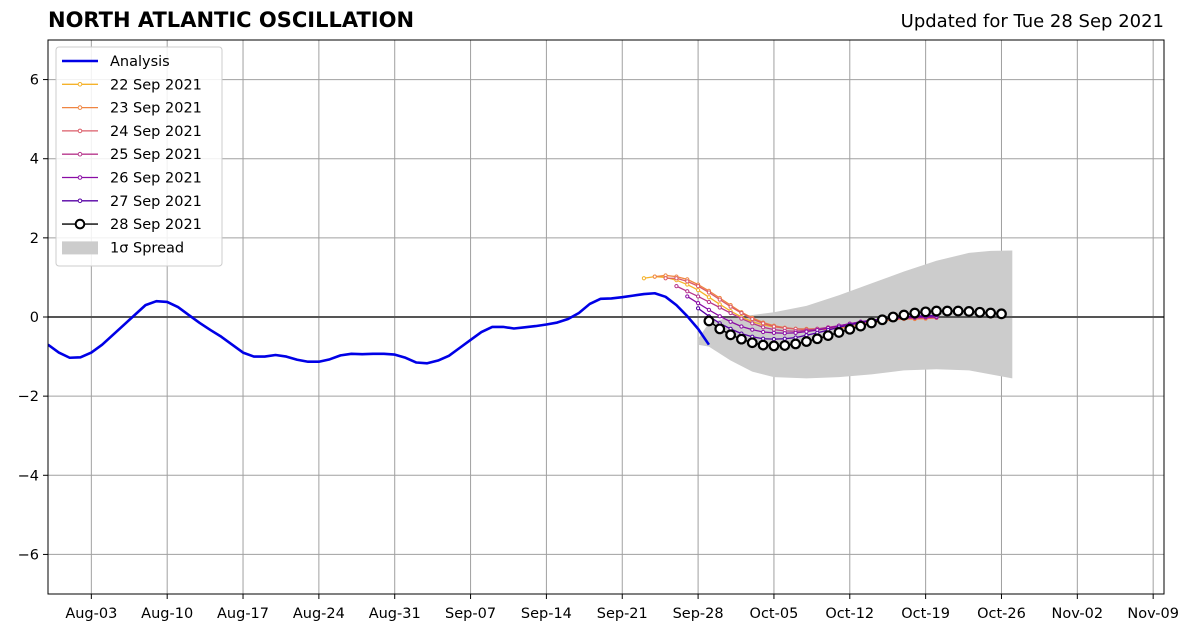  Describe the element at coordinates (1078, 614) in the screenshot. I see `x-tick-label: Nov-02` at that location.